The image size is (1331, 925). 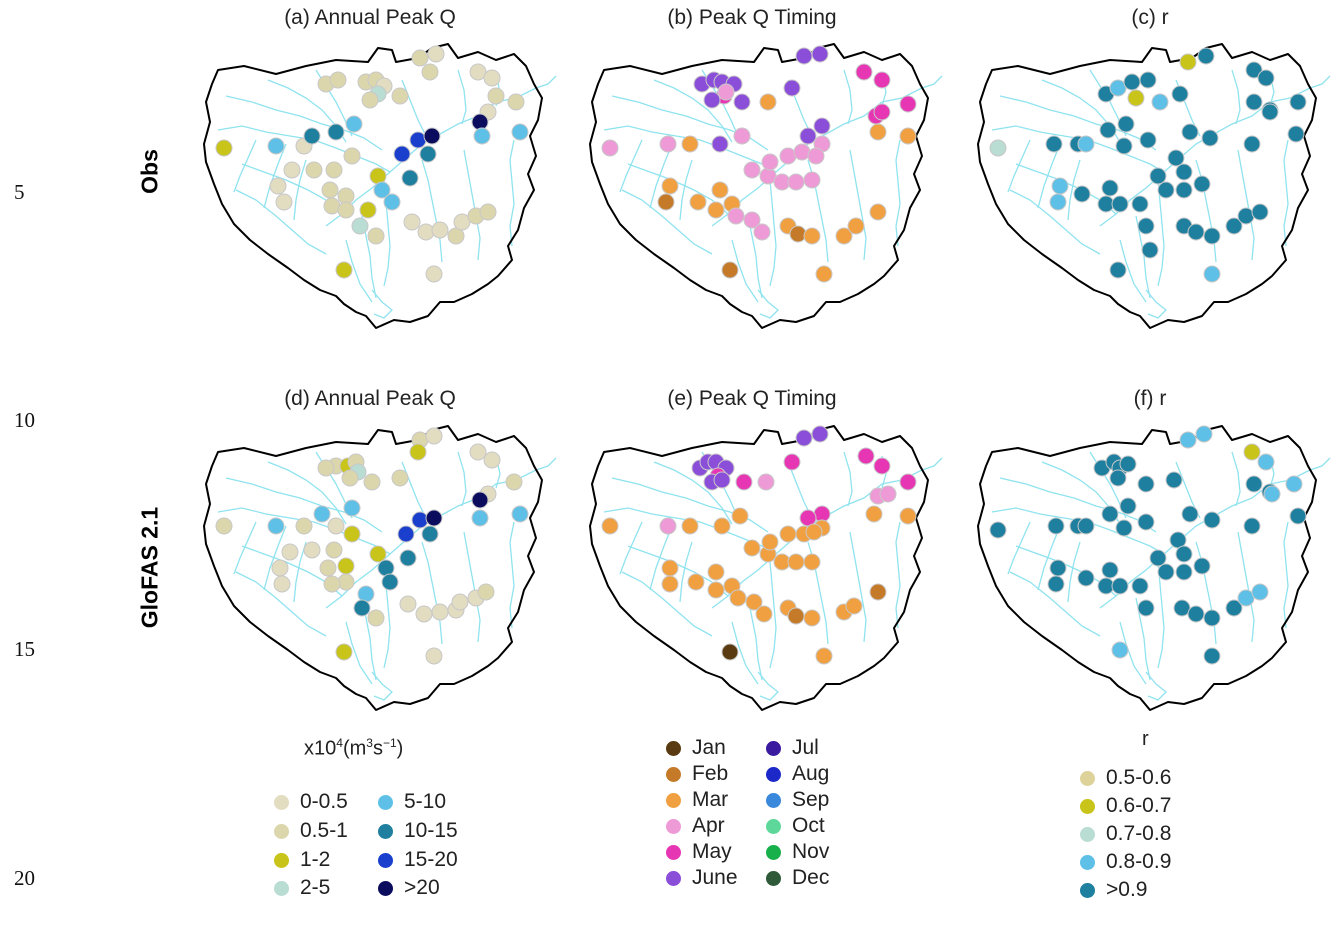 What do you see at coordinates (354, 748) in the screenshot?
I see `legend-magnitude-title: x104(m3s−1)` at bounding box center [354, 748].